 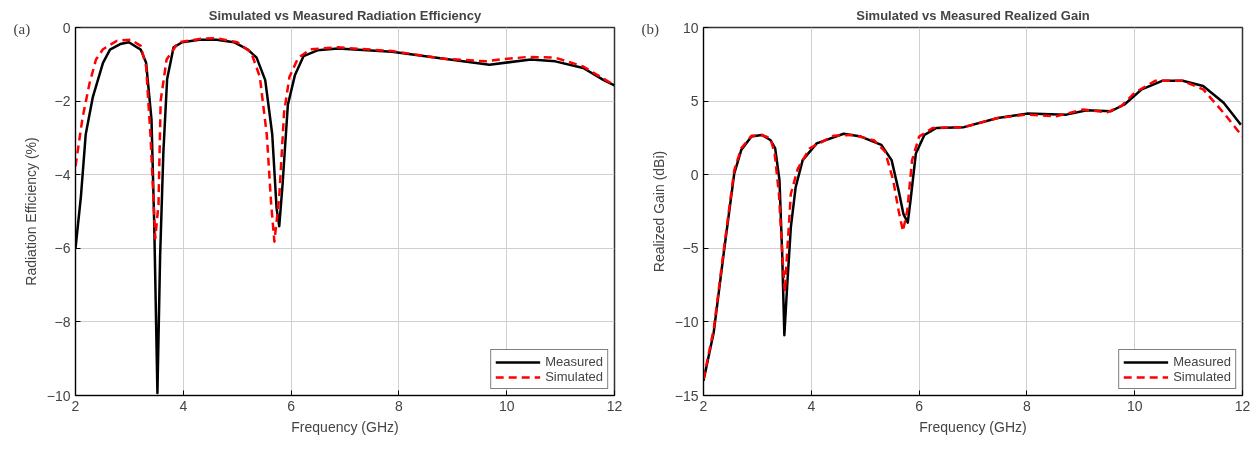 I want to click on y-tick-label: −15, so click(x=686, y=395).